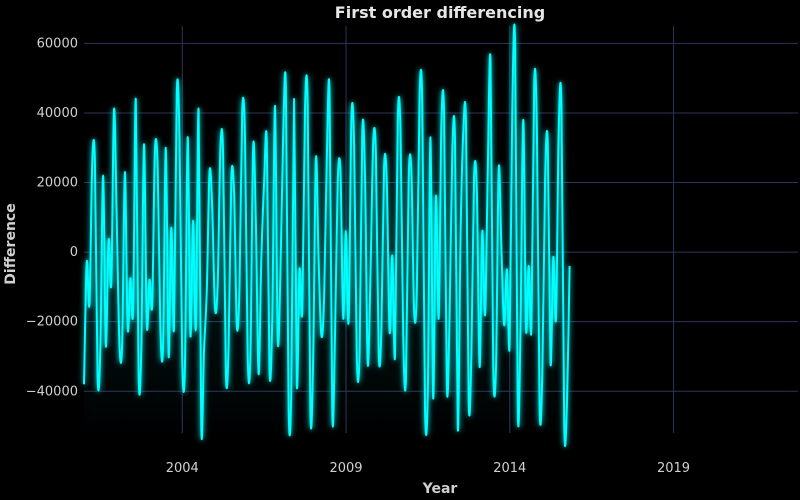  Describe the element at coordinates (52, 217) in the screenshot. I see `y-axis-ticks: −40000 −20000 0 20000 40000 60000` at that location.